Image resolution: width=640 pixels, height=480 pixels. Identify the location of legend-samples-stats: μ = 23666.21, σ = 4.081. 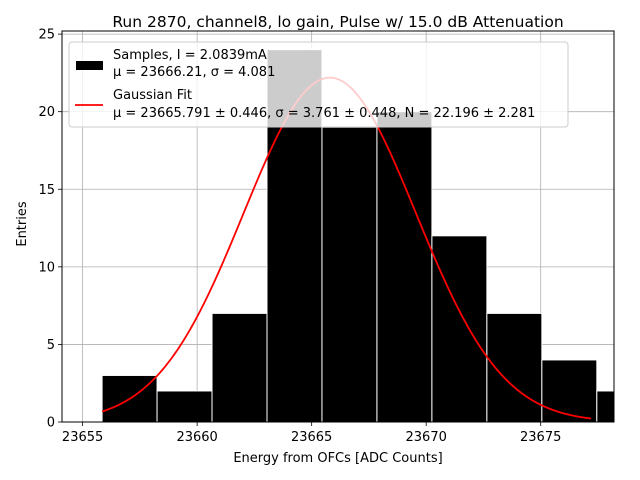
(194, 72).